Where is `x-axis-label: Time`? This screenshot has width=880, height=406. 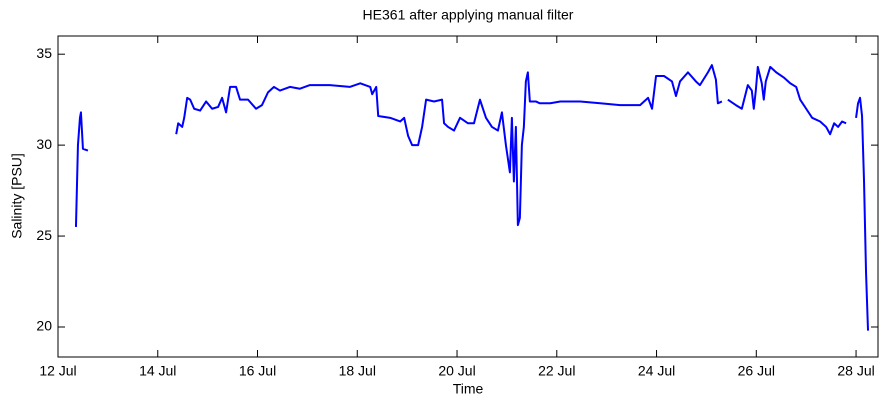 x-axis-label: Time is located at coordinates (468, 389).